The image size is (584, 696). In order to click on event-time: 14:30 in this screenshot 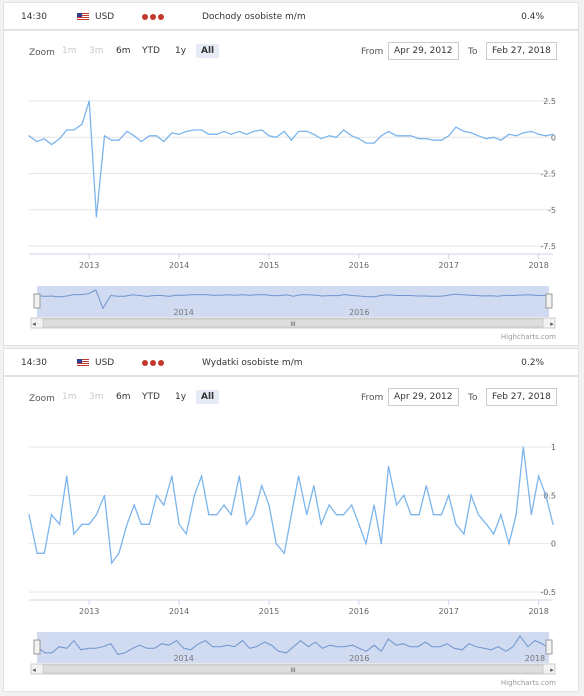, I will do `click(34, 17)`.